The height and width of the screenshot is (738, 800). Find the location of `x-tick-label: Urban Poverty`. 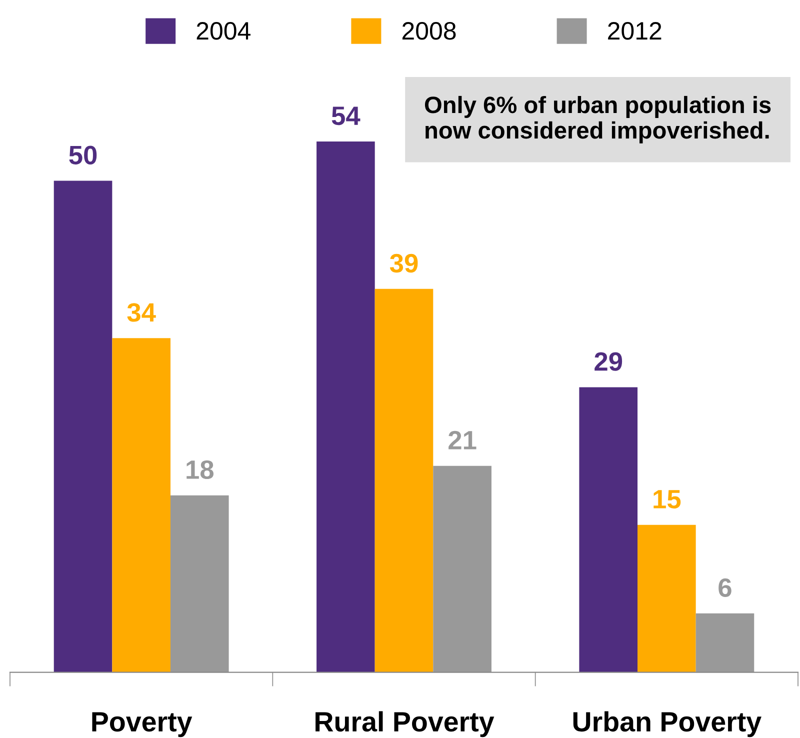

x-tick-label: Urban Poverty is located at coordinates (667, 724).